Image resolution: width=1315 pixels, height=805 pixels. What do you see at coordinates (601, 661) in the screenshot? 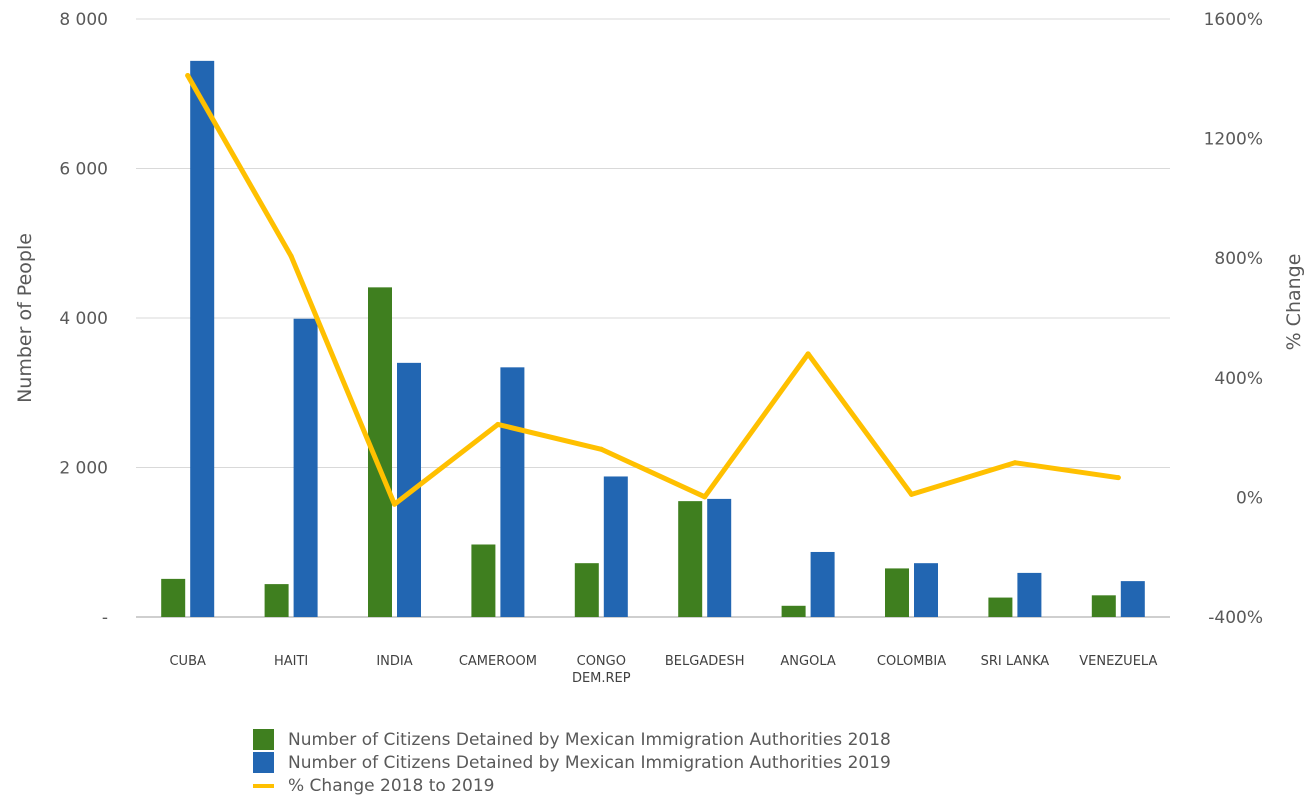
I see `category-label: CONGO` at bounding box center [601, 661].